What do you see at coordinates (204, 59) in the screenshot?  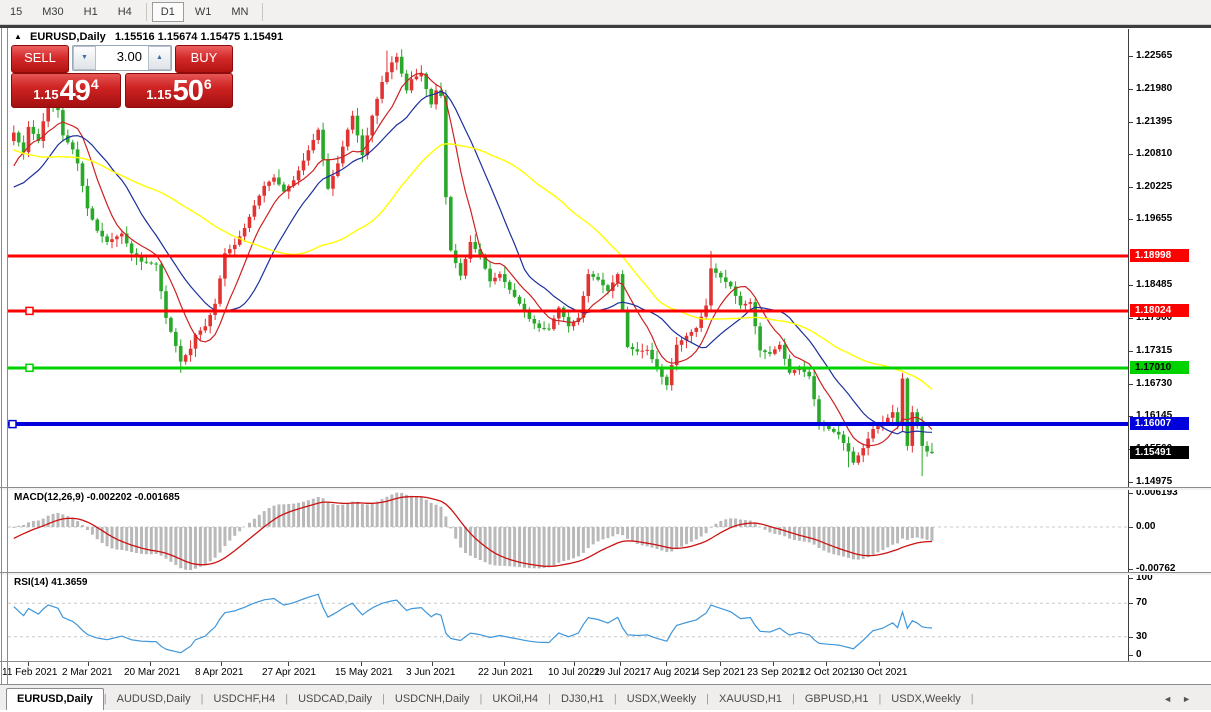 I see `buy-button: BUY` at bounding box center [204, 59].